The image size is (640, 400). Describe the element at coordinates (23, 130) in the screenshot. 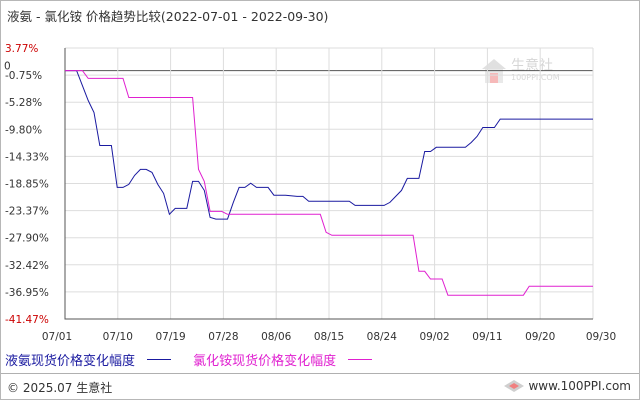

I see `y-tick-label: -9.80%` at that location.